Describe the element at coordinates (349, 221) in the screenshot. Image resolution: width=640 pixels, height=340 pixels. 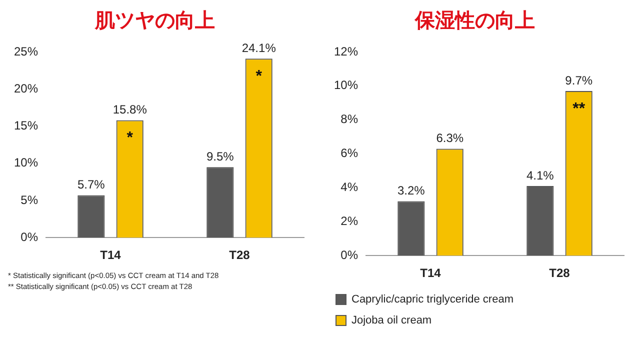
I see `y-tick-label: 2%` at that location.